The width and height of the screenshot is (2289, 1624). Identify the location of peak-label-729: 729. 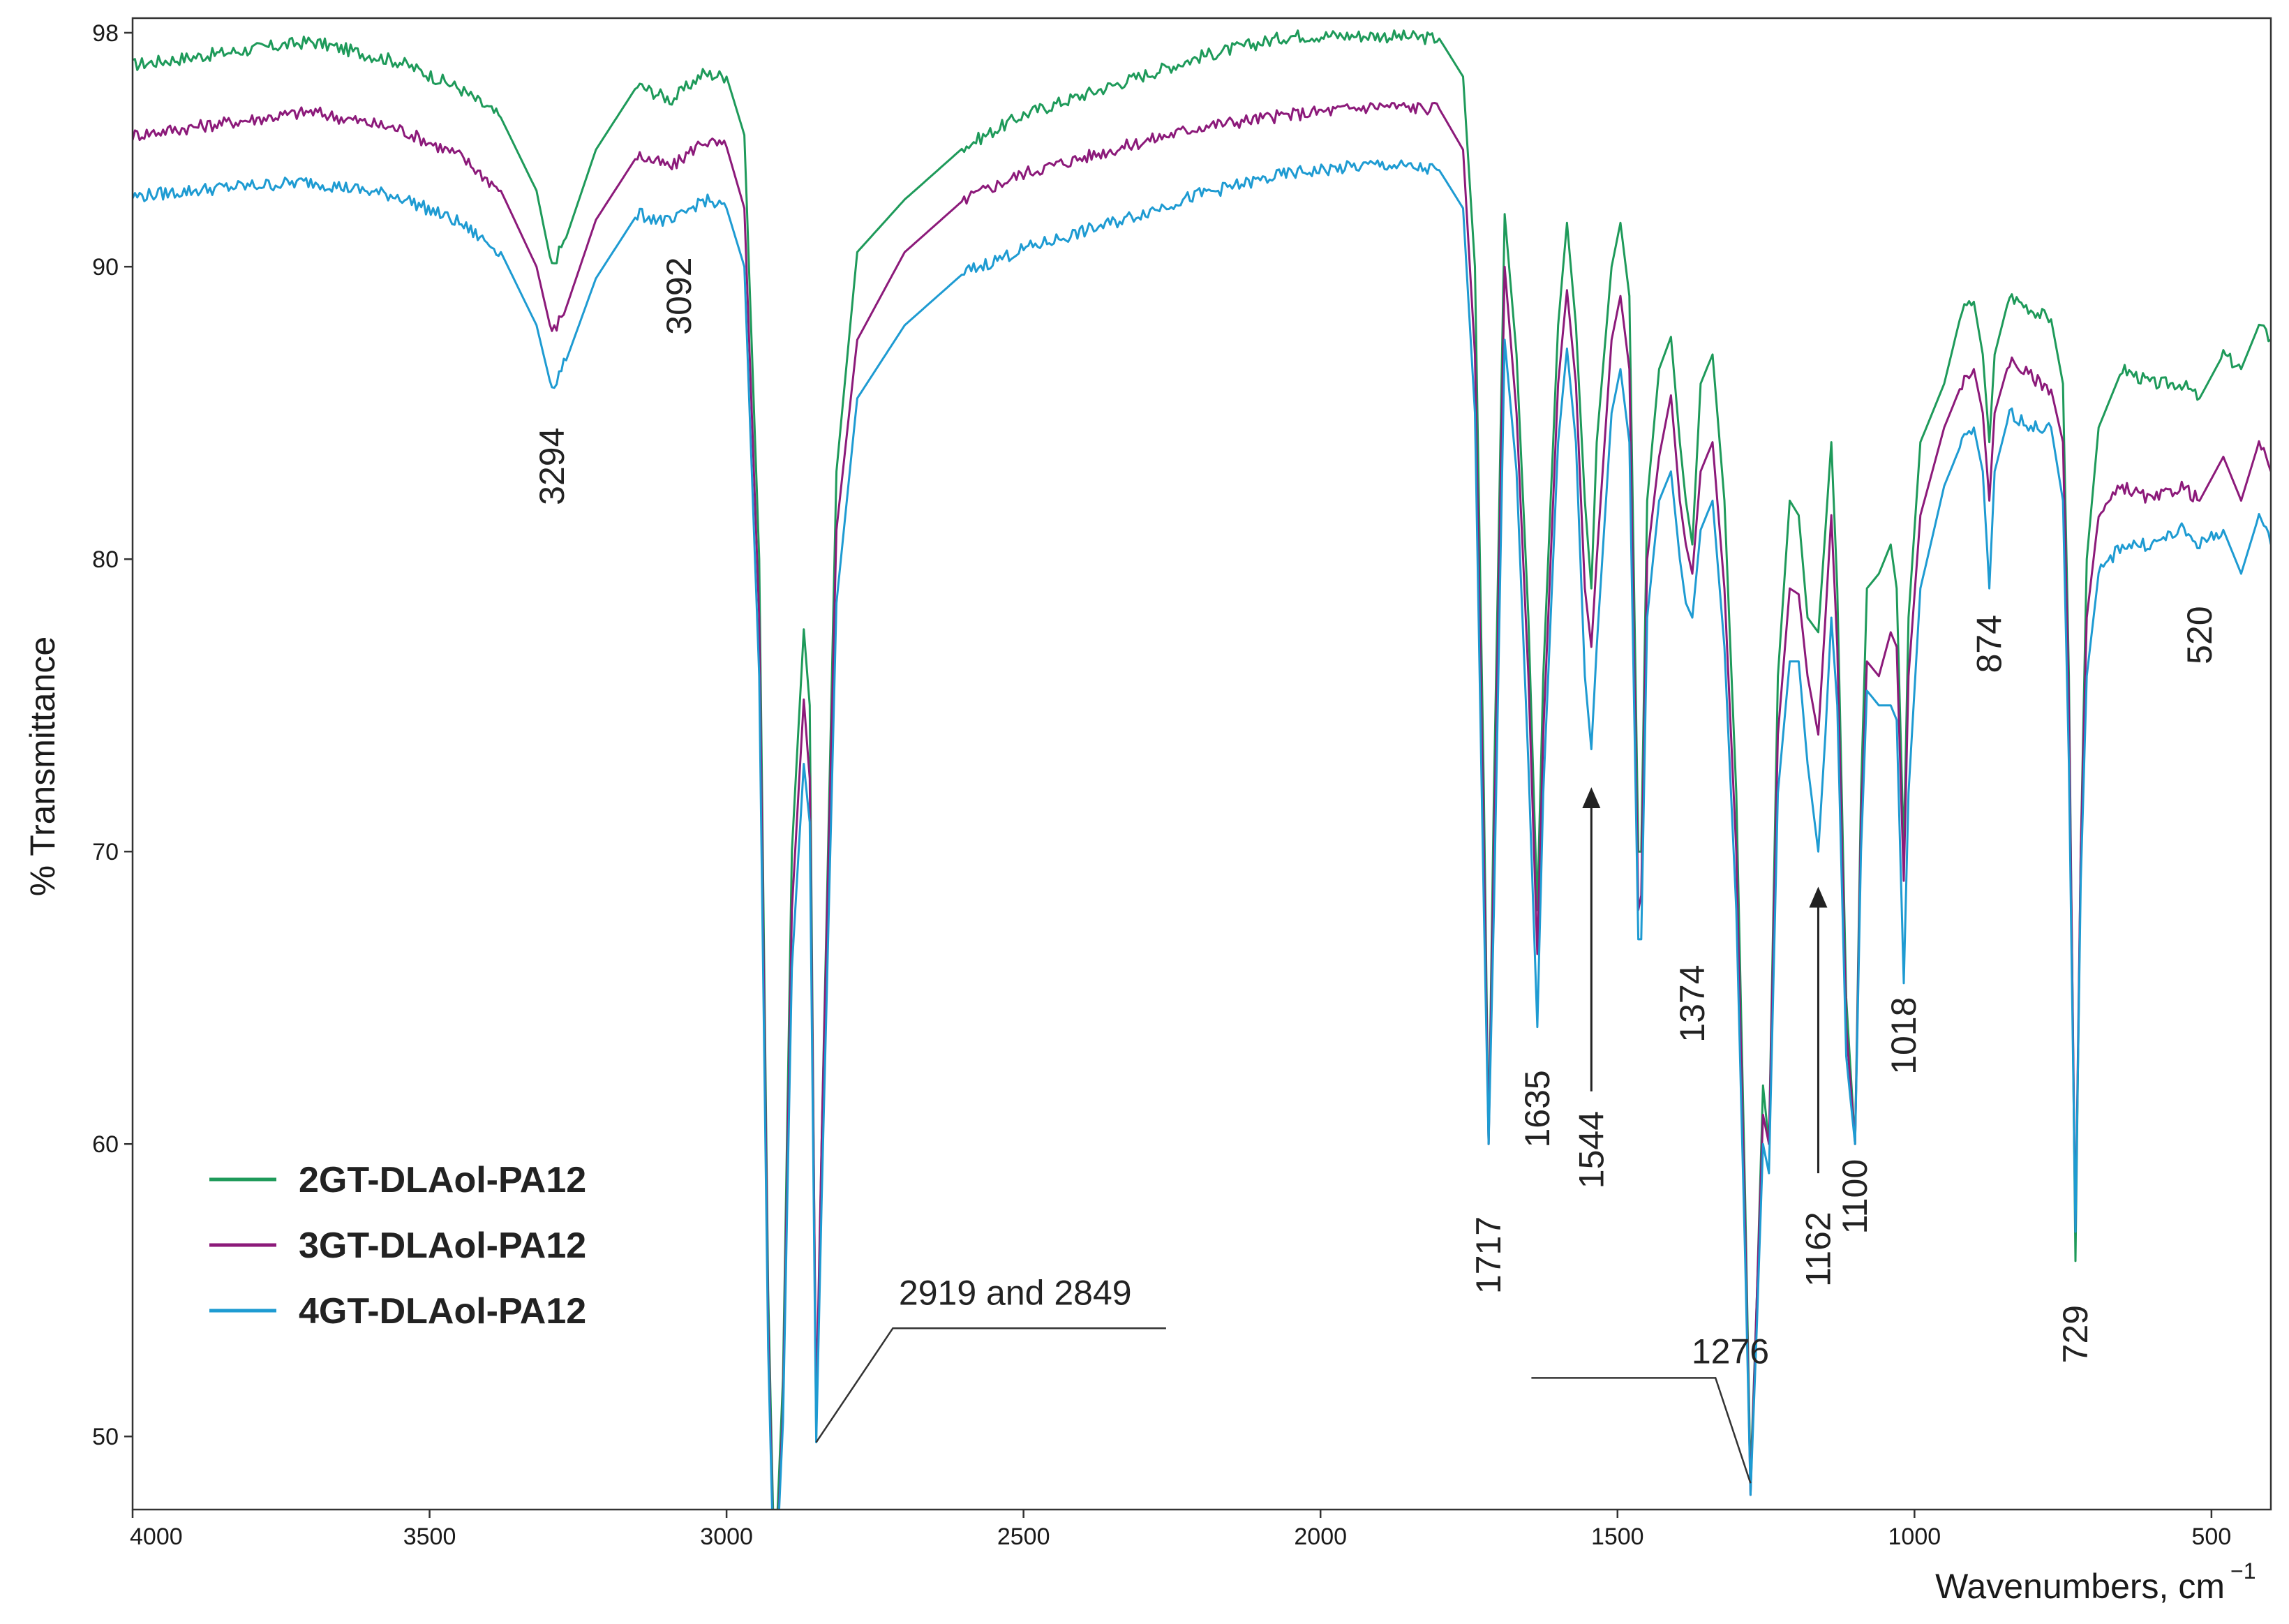
(2075, 1334).